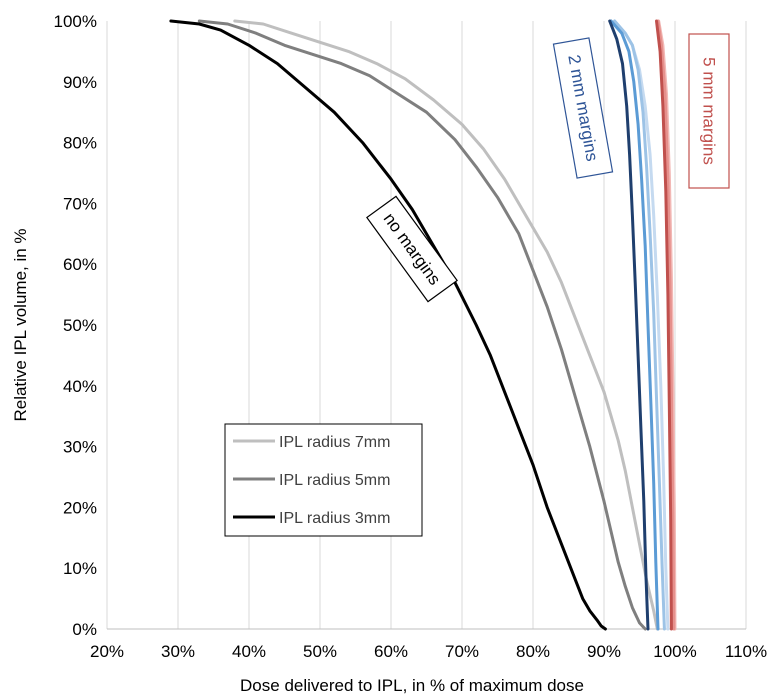  Describe the element at coordinates (80, 568) in the screenshot. I see `y-tick-label: 10%` at that location.